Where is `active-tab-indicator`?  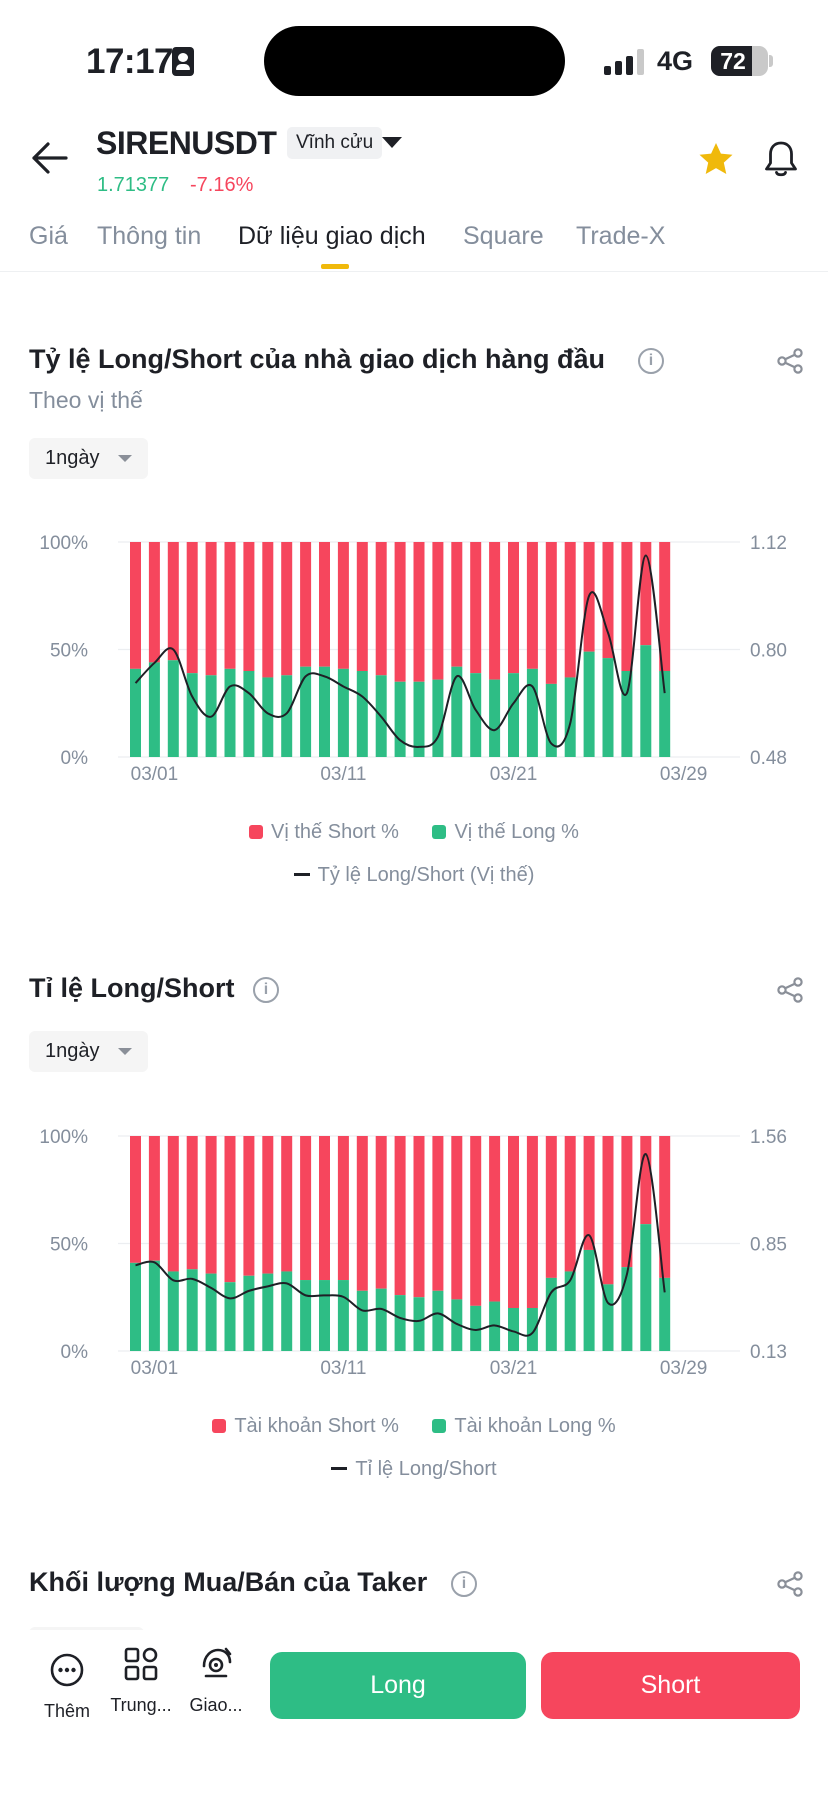 active-tab-indicator is located at coordinates (335, 266).